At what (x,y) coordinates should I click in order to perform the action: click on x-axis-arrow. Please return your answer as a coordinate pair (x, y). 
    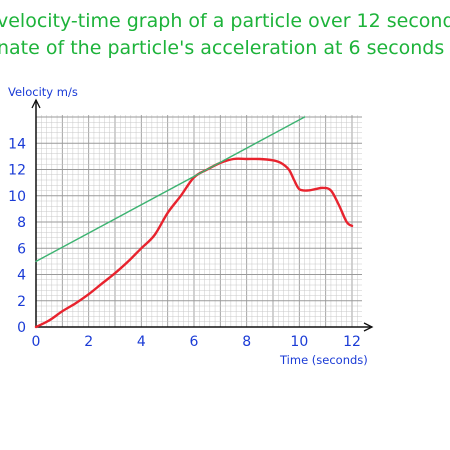
    Looking at the image, I should click on (368, 327).